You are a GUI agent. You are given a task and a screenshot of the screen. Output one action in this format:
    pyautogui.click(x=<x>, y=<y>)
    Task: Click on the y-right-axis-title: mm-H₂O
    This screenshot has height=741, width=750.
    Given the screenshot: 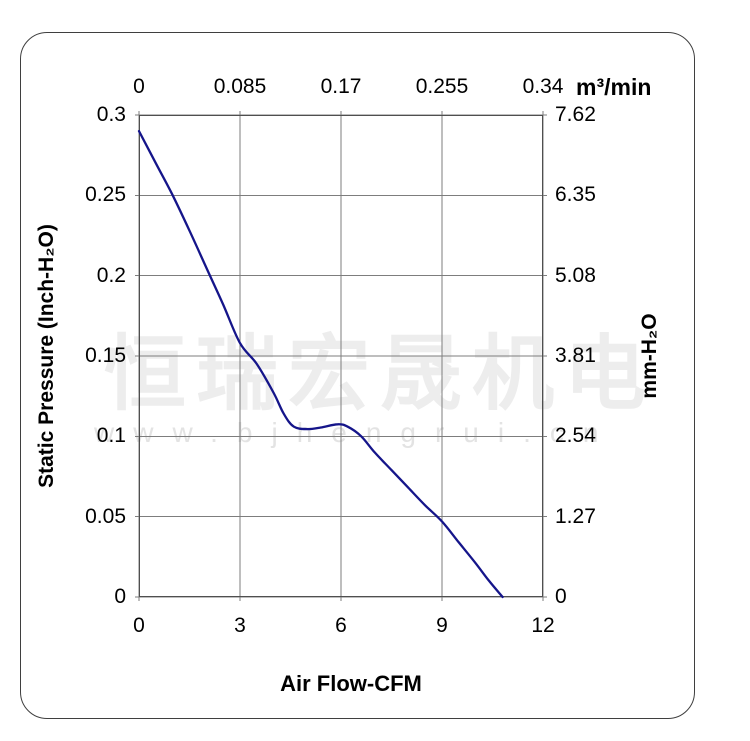 What is the action you would take?
    pyautogui.click(x=649, y=356)
    